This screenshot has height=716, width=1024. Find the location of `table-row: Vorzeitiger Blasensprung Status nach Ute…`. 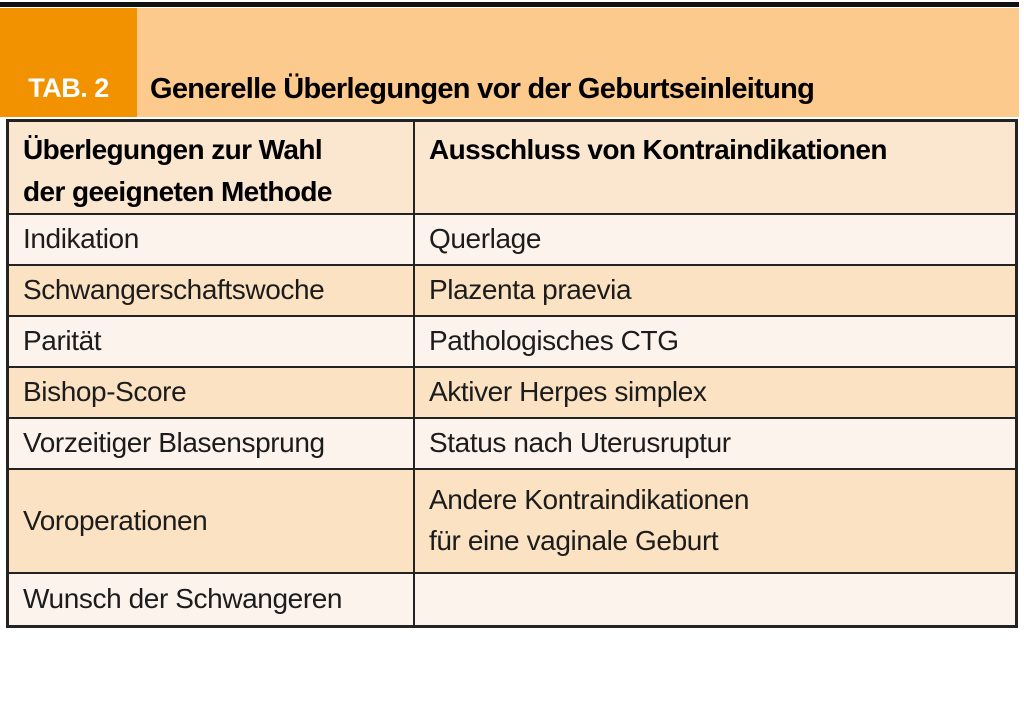

table-row: Vorzeitiger Blasensprung Status nach Ute… is located at coordinates (512, 443).